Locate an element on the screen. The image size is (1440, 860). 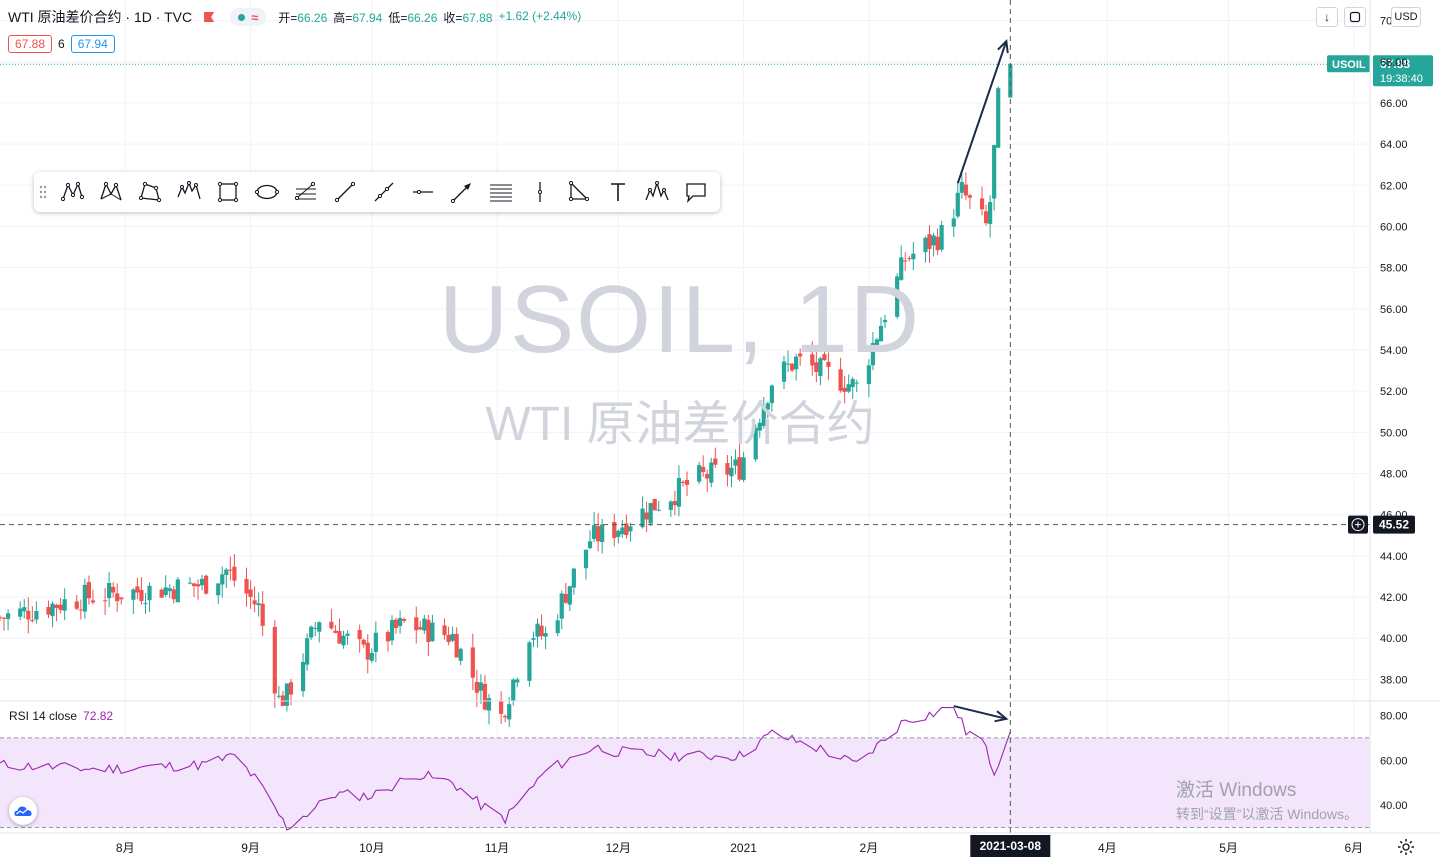
price-axis-label: 48.00 is located at coordinates (1394, 475).